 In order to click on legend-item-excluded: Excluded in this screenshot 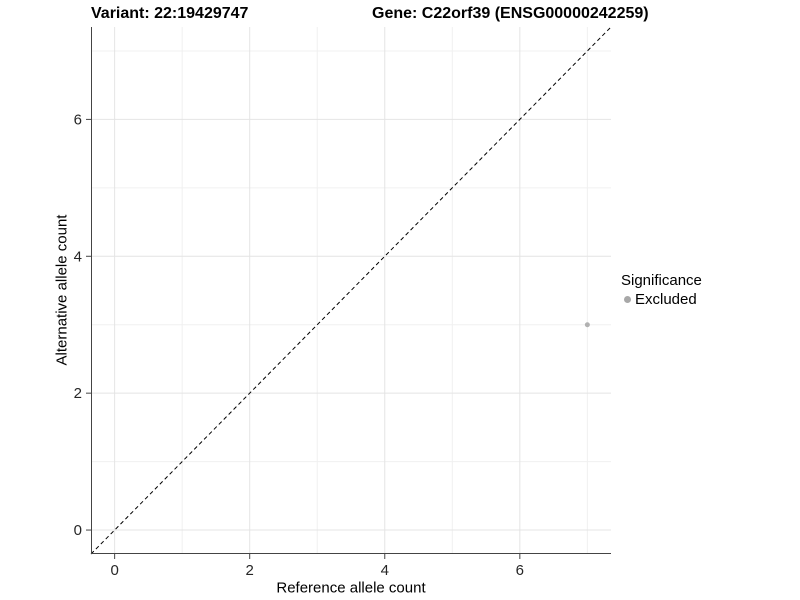, I will do `click(708, 299)`.